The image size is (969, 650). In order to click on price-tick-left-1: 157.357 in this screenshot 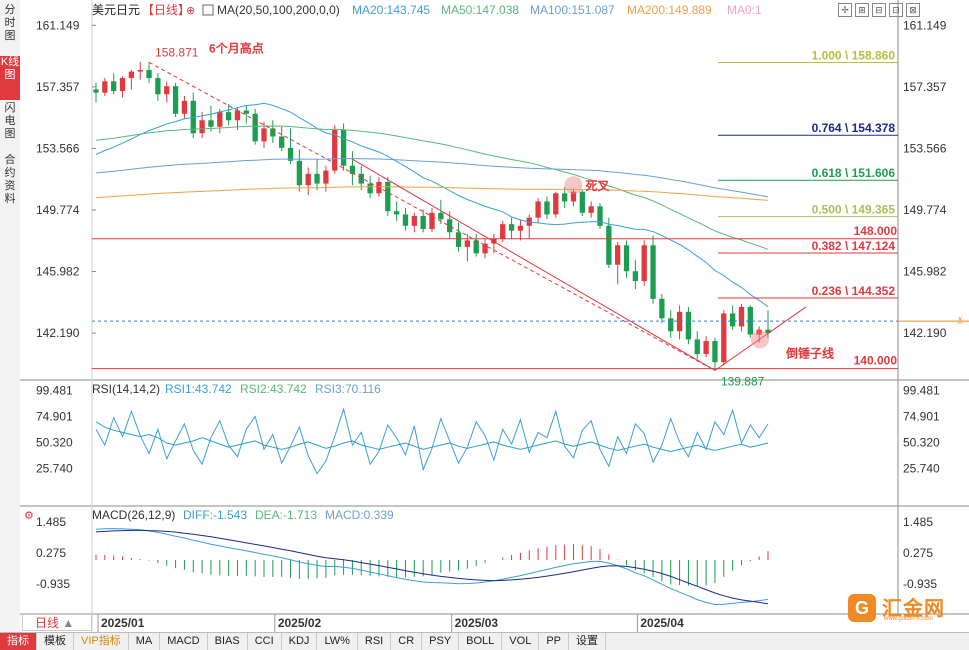, I will do `click(58, 87)`.